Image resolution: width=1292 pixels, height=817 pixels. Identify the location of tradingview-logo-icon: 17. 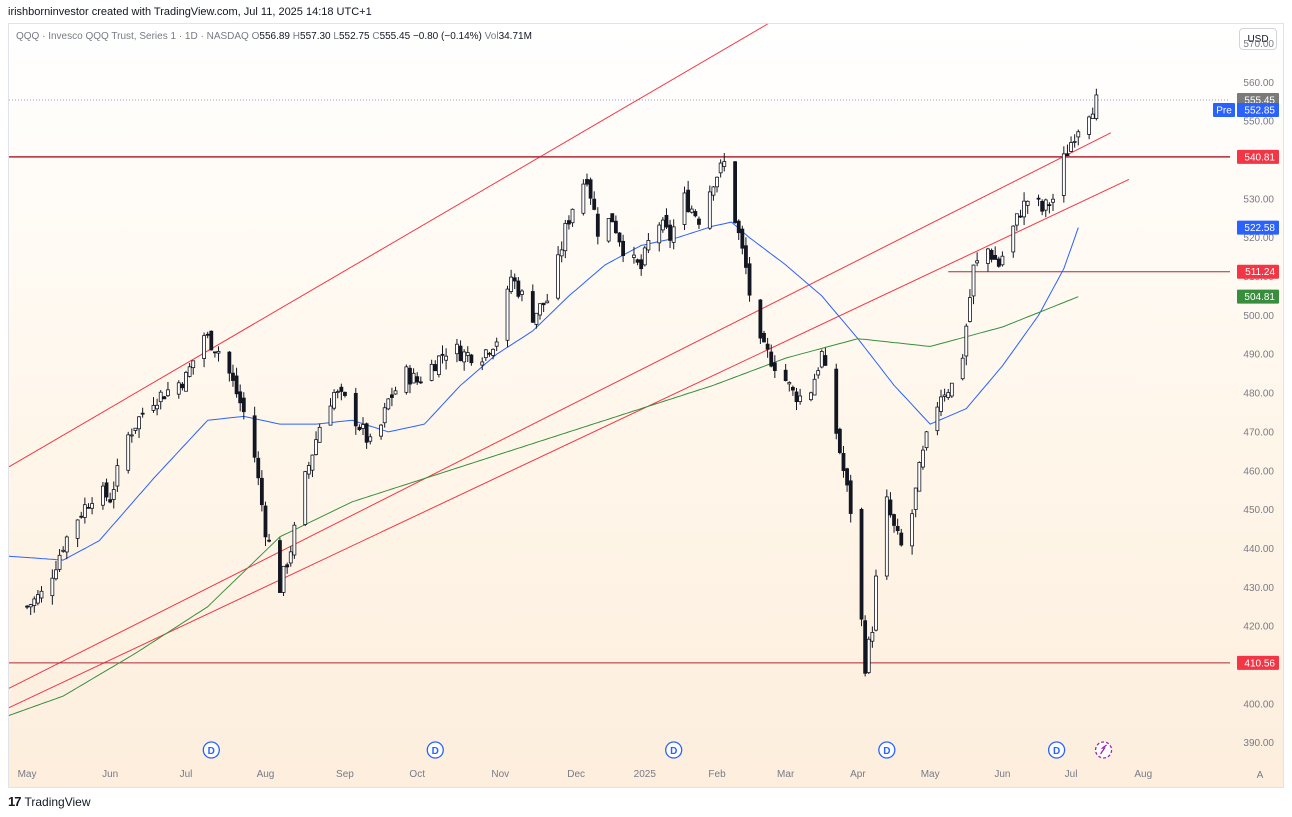
(15, 801).